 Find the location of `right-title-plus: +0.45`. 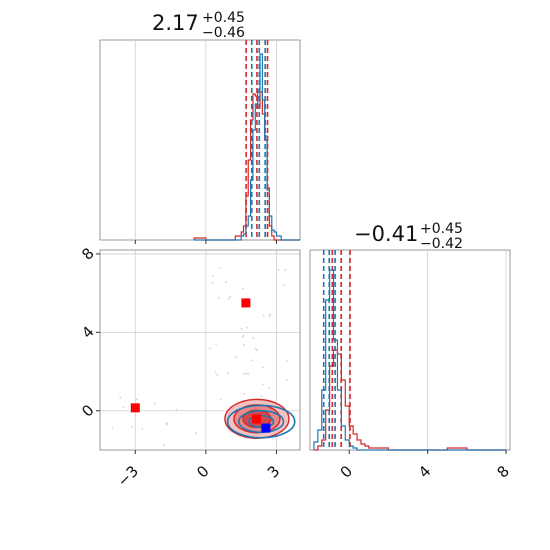

right-title-plus: +0.45 is located at coordinates (441, 229).